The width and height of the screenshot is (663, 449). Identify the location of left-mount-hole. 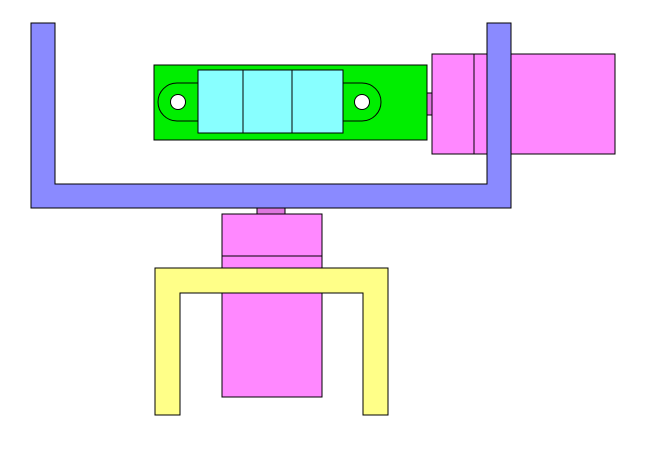
(178, 102).